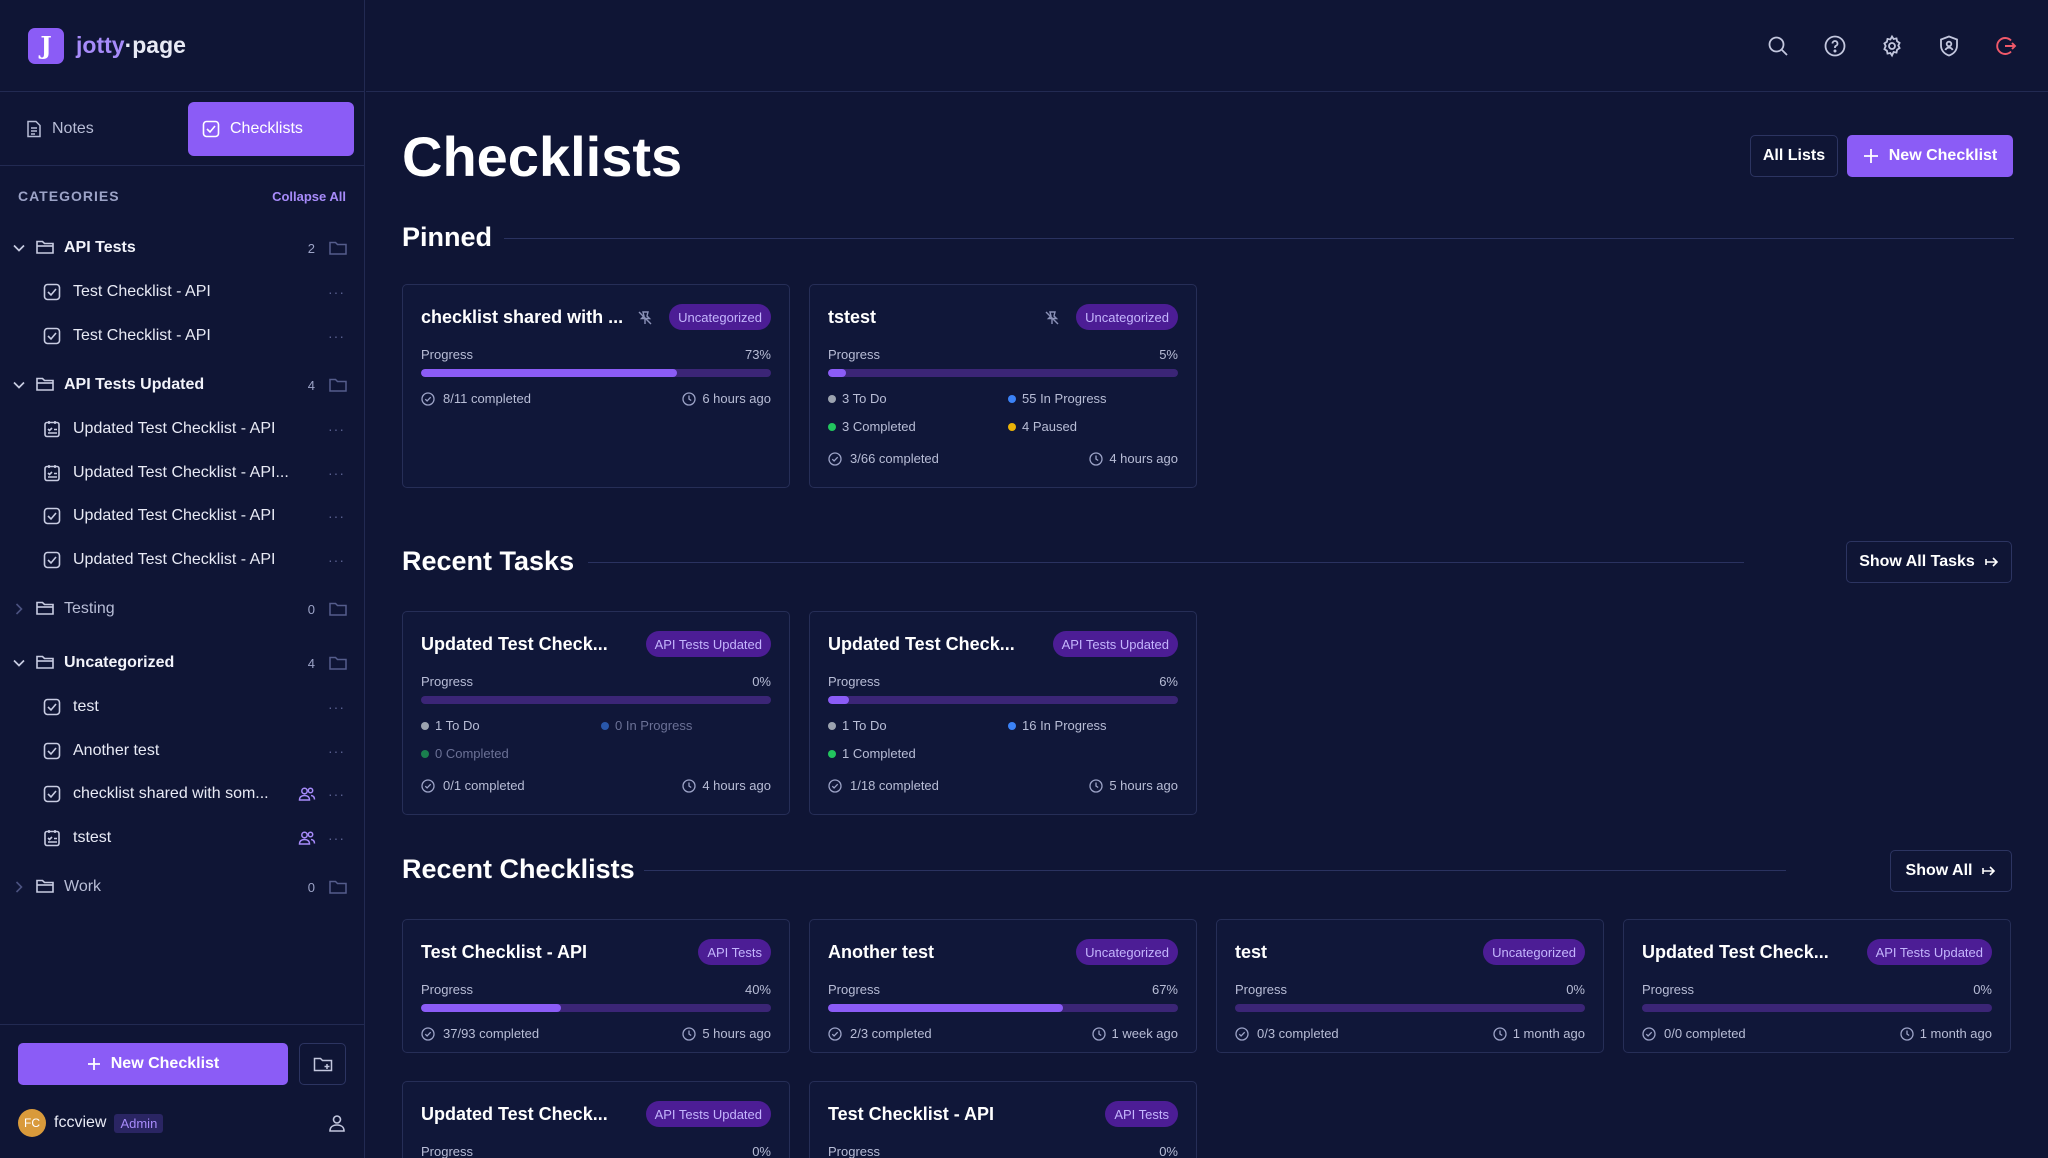  What do you see at coordinates (337, 1123) in the screenshot?
I see `user-icon` at bounding box center [337, 1123].